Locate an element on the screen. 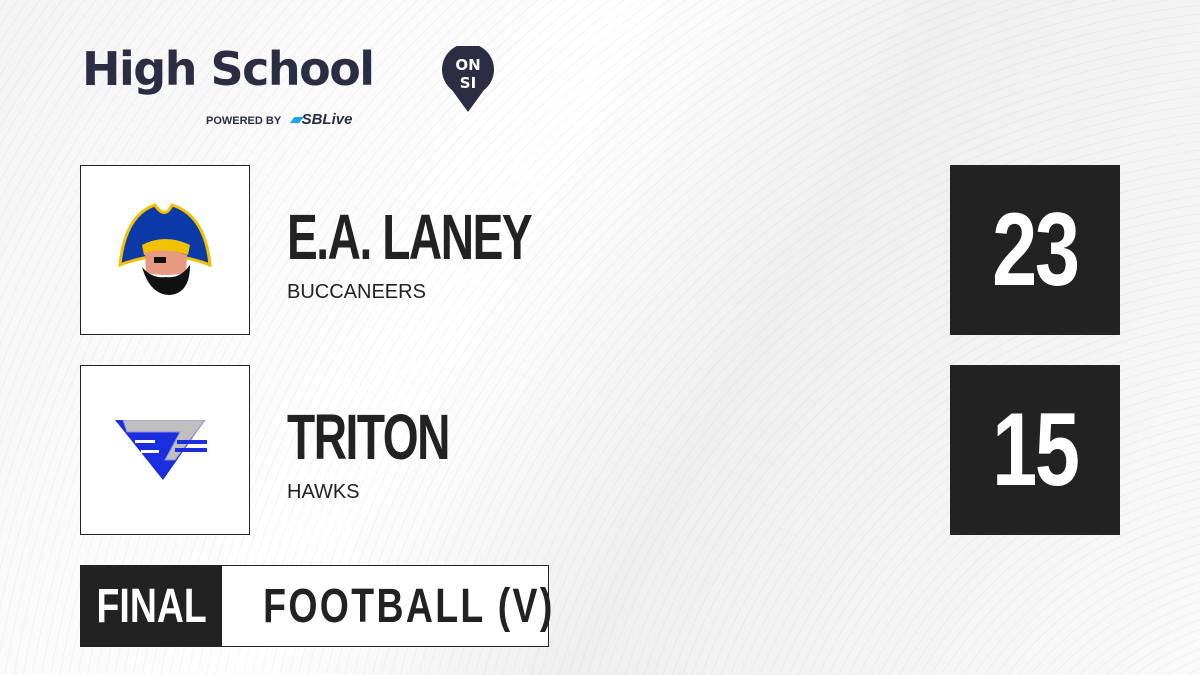 Image resolution: width=1200 pixels, height=675 pixels. game-status-bar: FINAL FOOTBALL (V) is located at coordinates (316, 606).